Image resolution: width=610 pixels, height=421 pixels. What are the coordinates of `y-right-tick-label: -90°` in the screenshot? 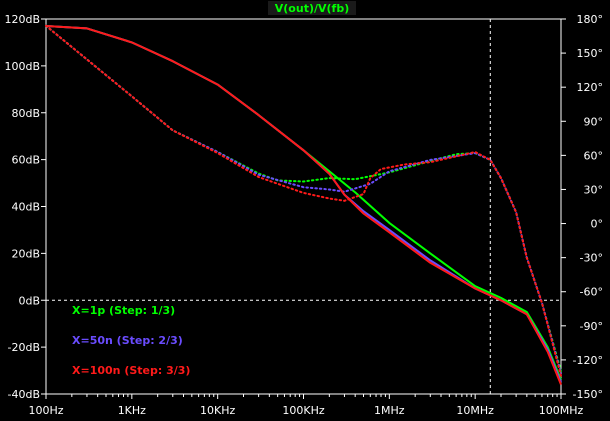 It's located at (591, 326).